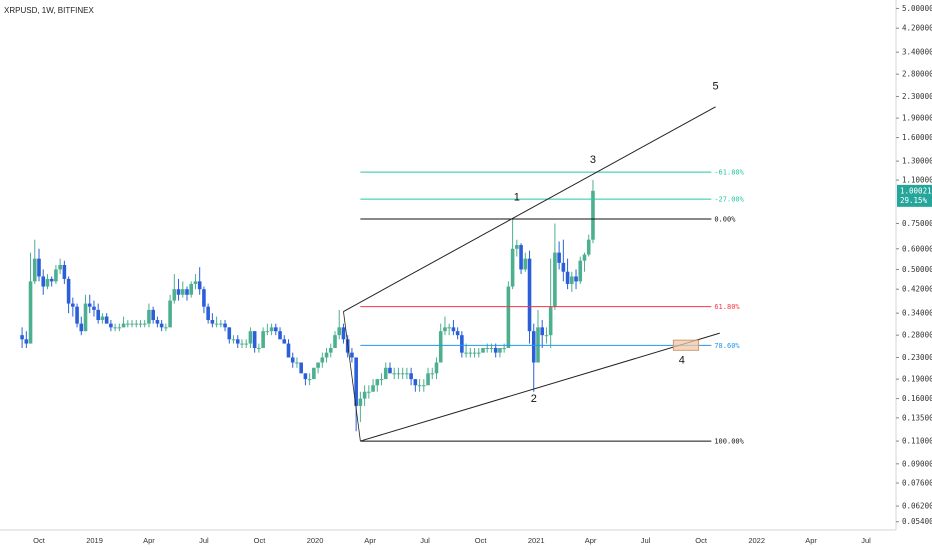  Describe the element at coordinates (917, 463) in the screenshot. I see `y-tick-label: 0.09000` at that location.